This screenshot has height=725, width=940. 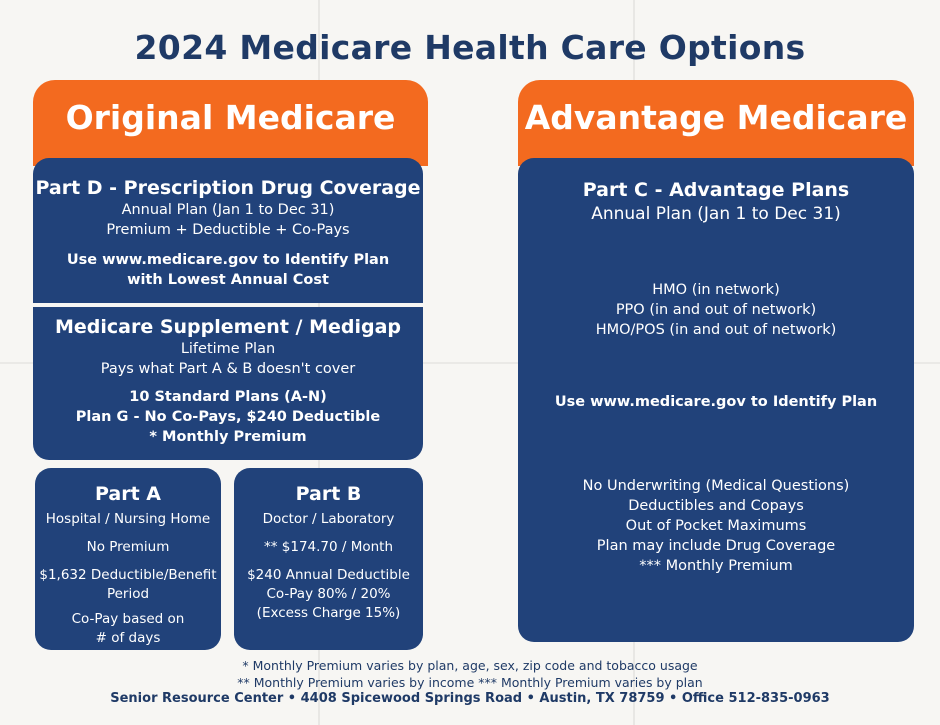 What do you see at coordinates (228, 327) in the screenshot?
I see `medigap-heading: Medicare Supplement / Medigap` at bounding box center [228, 327].